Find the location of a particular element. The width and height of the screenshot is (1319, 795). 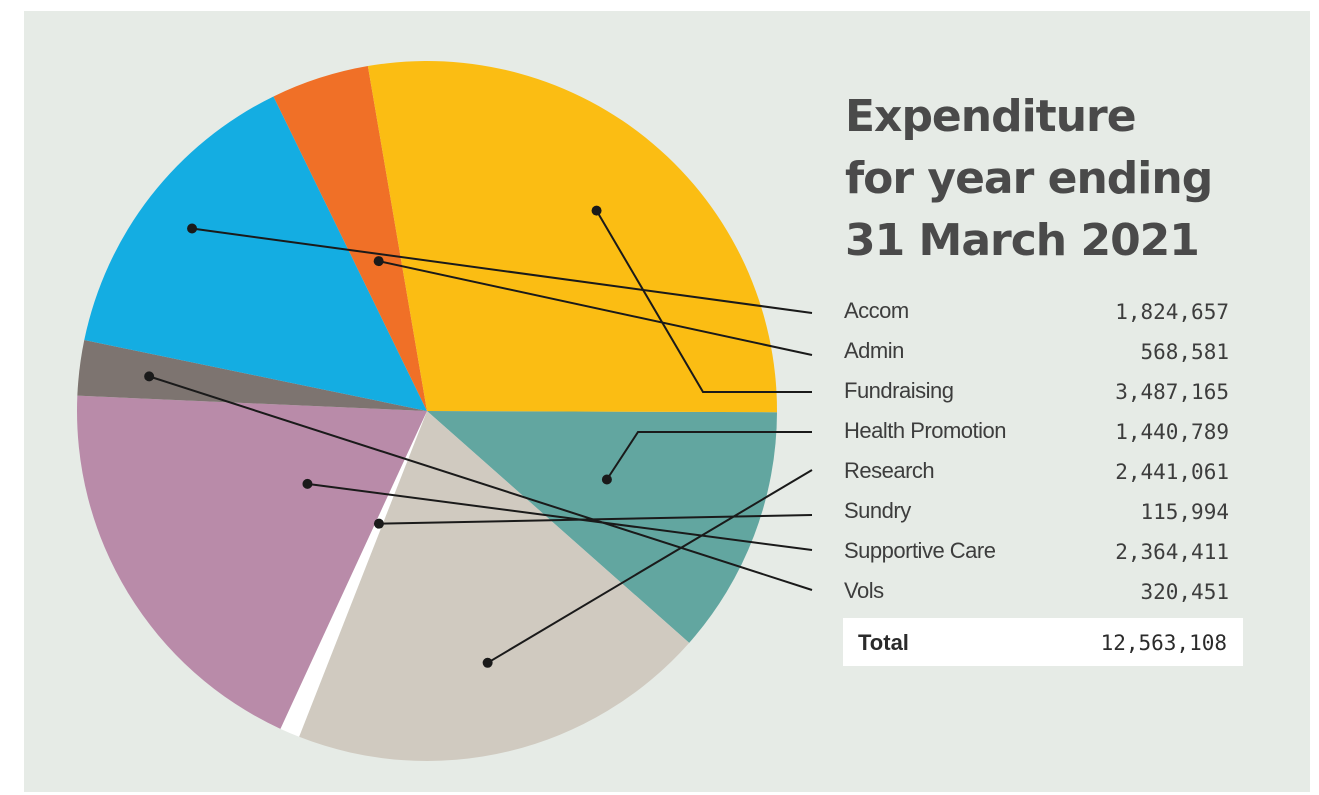

legend-value: 2,364,411 is located at coordinates (1172, 552).